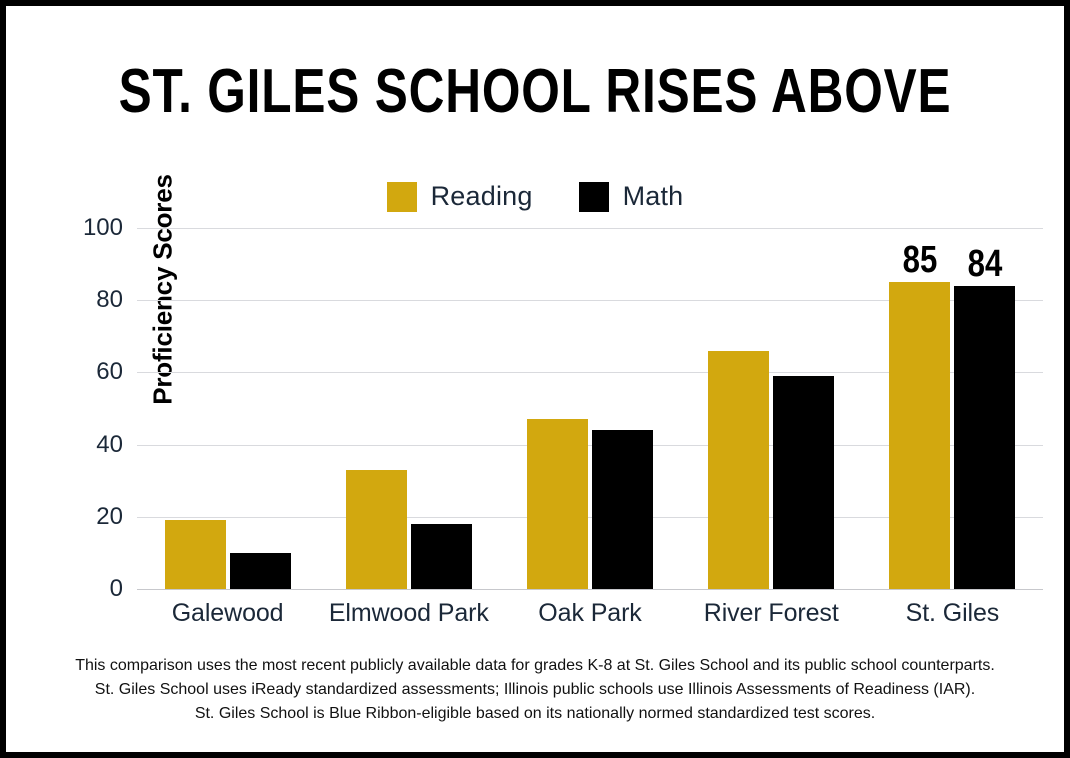 The width and height of the screenshot is (1070, 758). I want to click on gridline-100: 100, so click(563, 227).